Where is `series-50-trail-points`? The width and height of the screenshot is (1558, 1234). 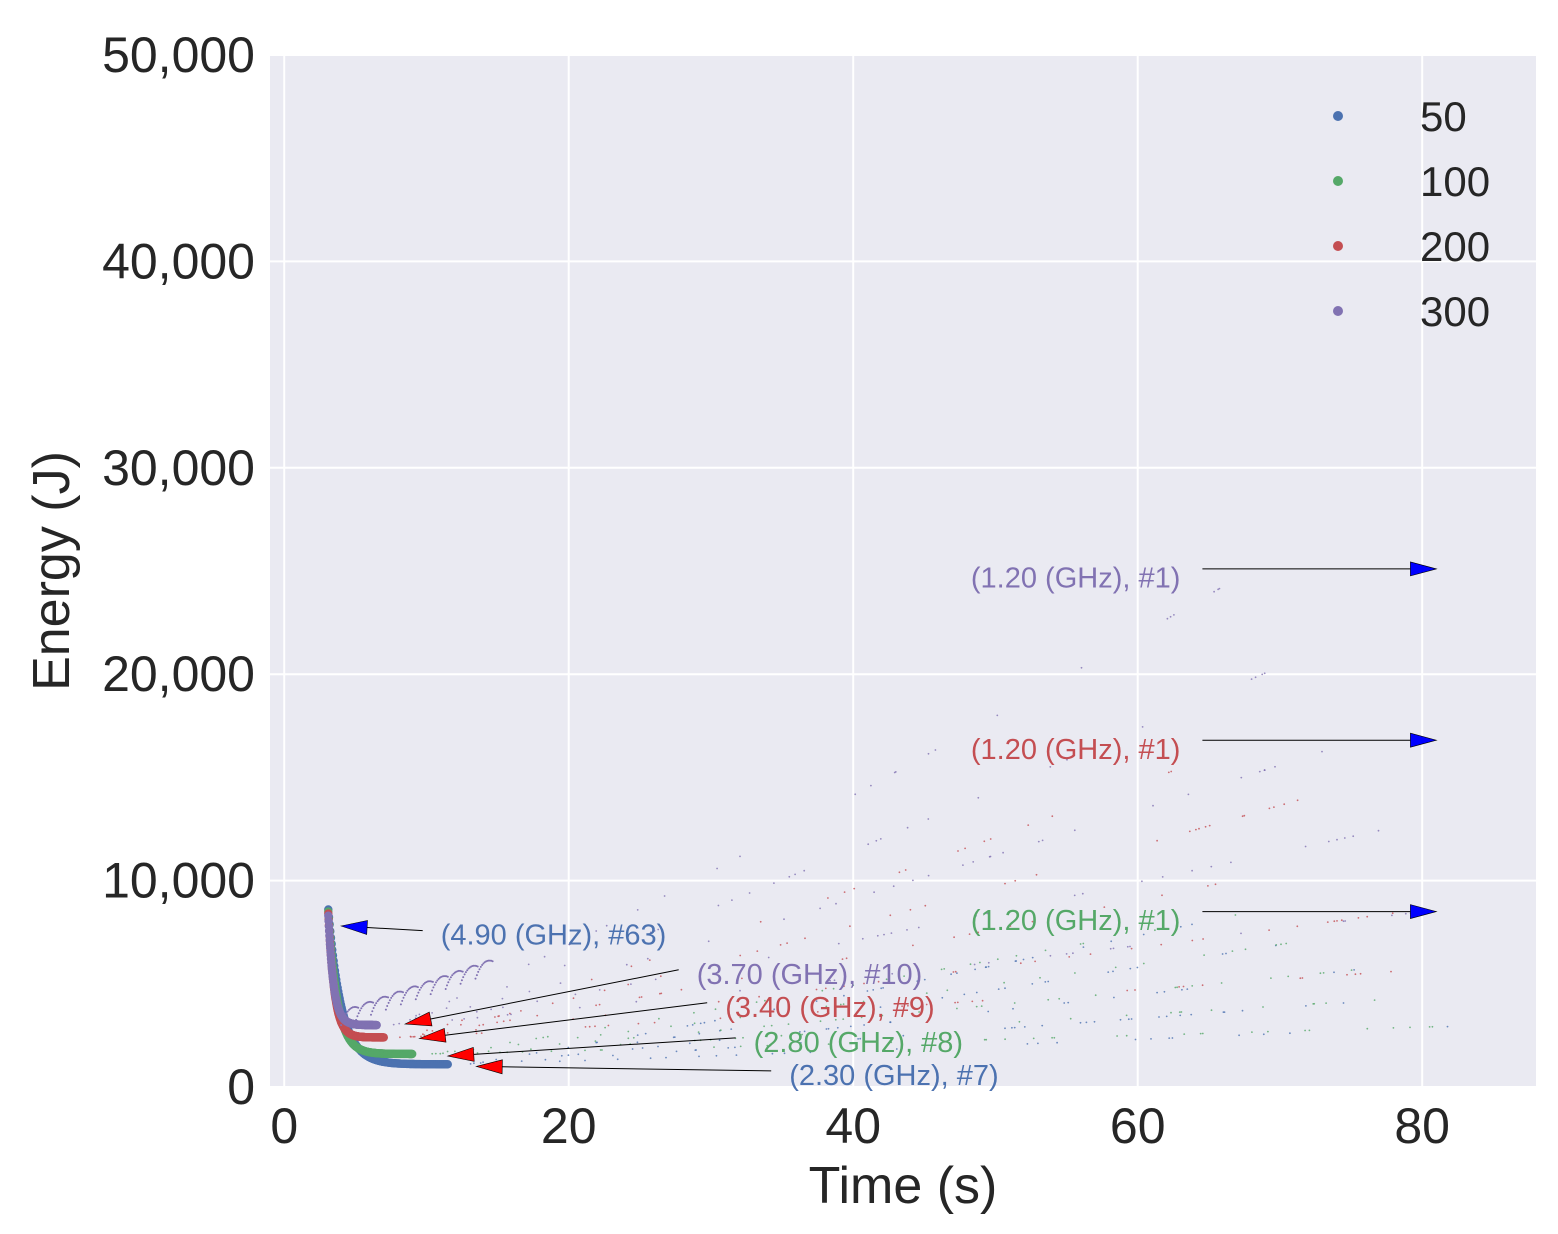
series-50-trail-points is located at coordinates (959, 994).